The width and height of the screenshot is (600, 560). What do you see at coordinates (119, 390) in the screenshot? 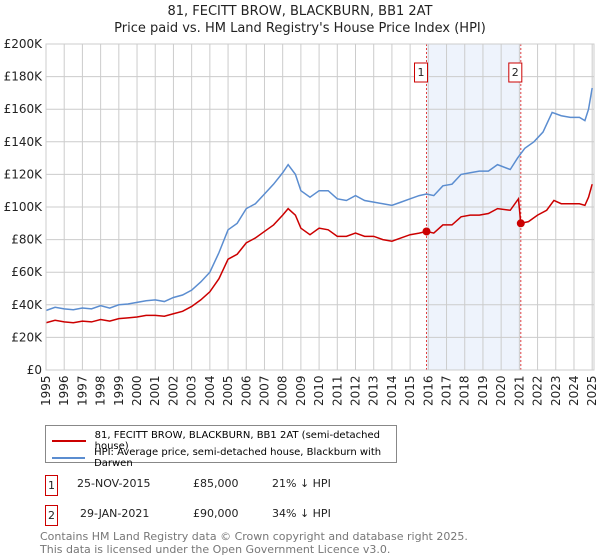
I see `x-tick-label: 1999` at bounding box center [119, 390].